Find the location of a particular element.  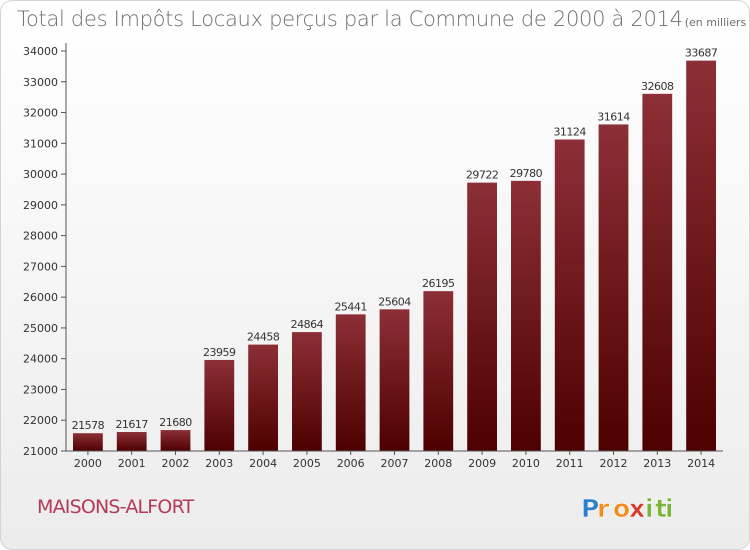

y-tick-label: 28000 is located at coordinates (40, 236).